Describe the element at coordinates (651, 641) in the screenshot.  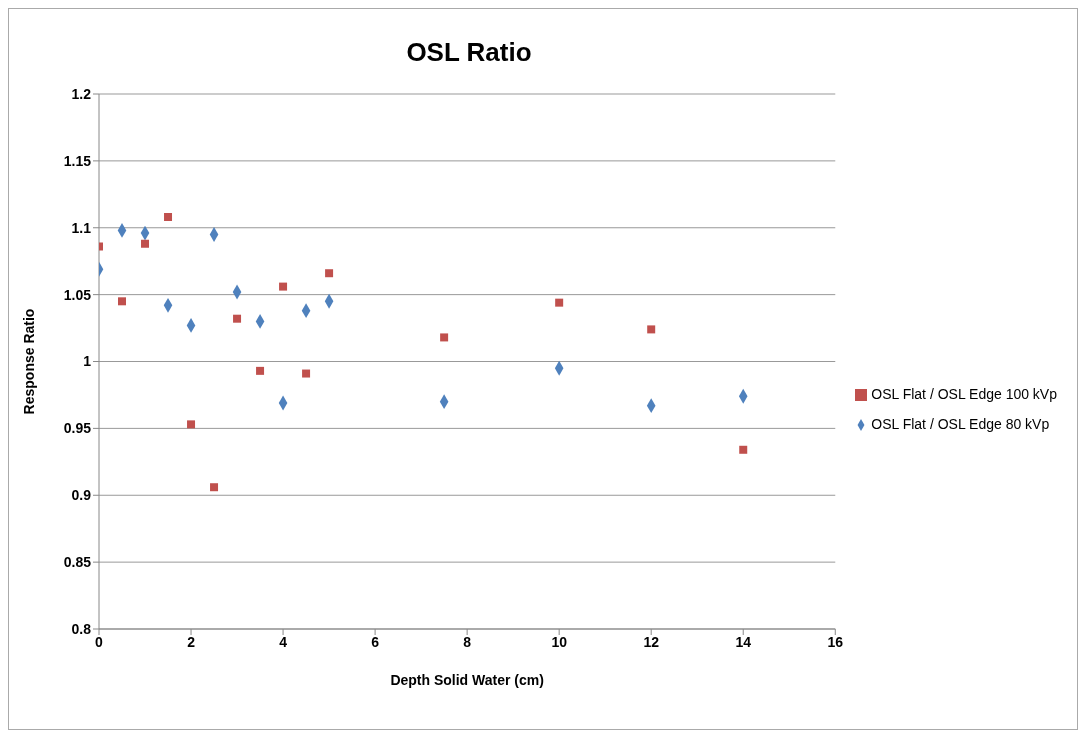
I see `x-tick-label: 12` at that location.